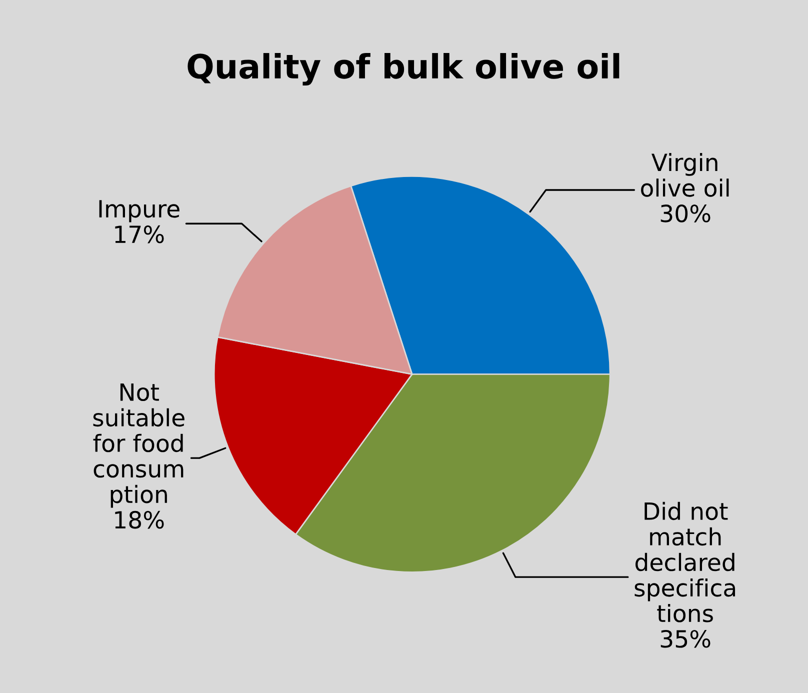 Image resolution: width=808 pixels, height=693 pixels. Describe the element at coordinates (685, 213) in the screenshot. I see `data-label: 30%` at that location.